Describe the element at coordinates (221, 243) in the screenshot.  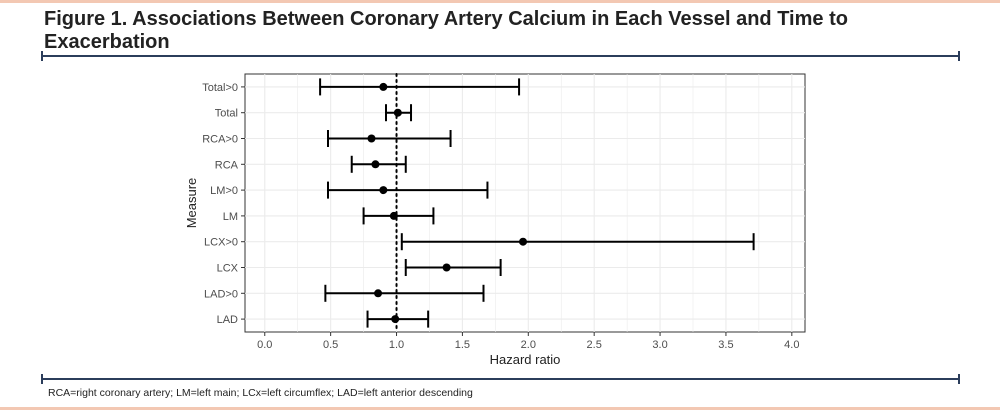
I see `y-tick-label: LCX>0` at that location.